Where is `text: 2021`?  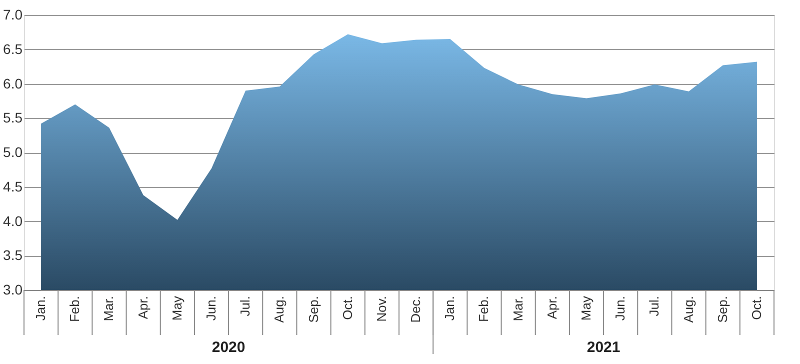 text: 2021 is located at coordinates (603, 347).